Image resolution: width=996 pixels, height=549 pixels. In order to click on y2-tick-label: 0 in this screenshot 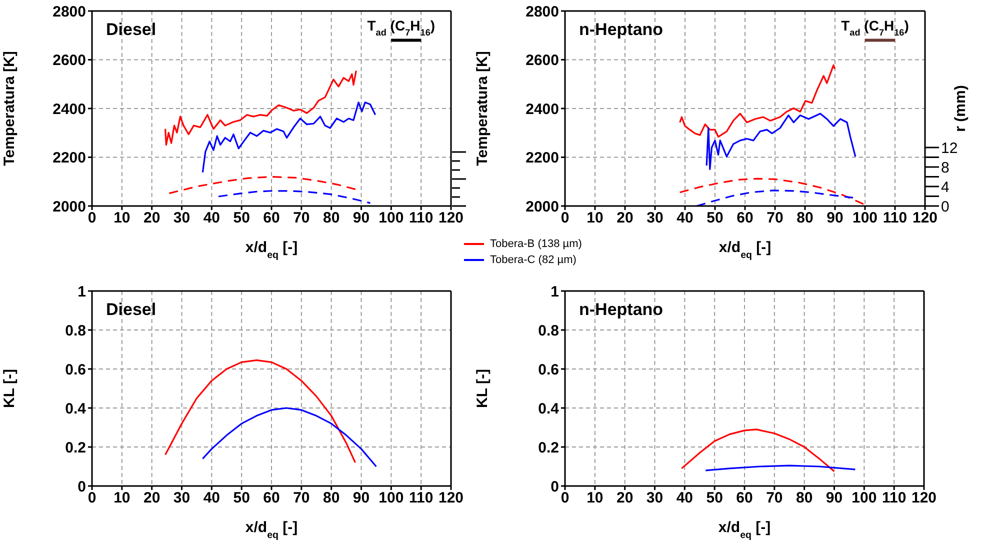, I will do `click(945, 207)`.